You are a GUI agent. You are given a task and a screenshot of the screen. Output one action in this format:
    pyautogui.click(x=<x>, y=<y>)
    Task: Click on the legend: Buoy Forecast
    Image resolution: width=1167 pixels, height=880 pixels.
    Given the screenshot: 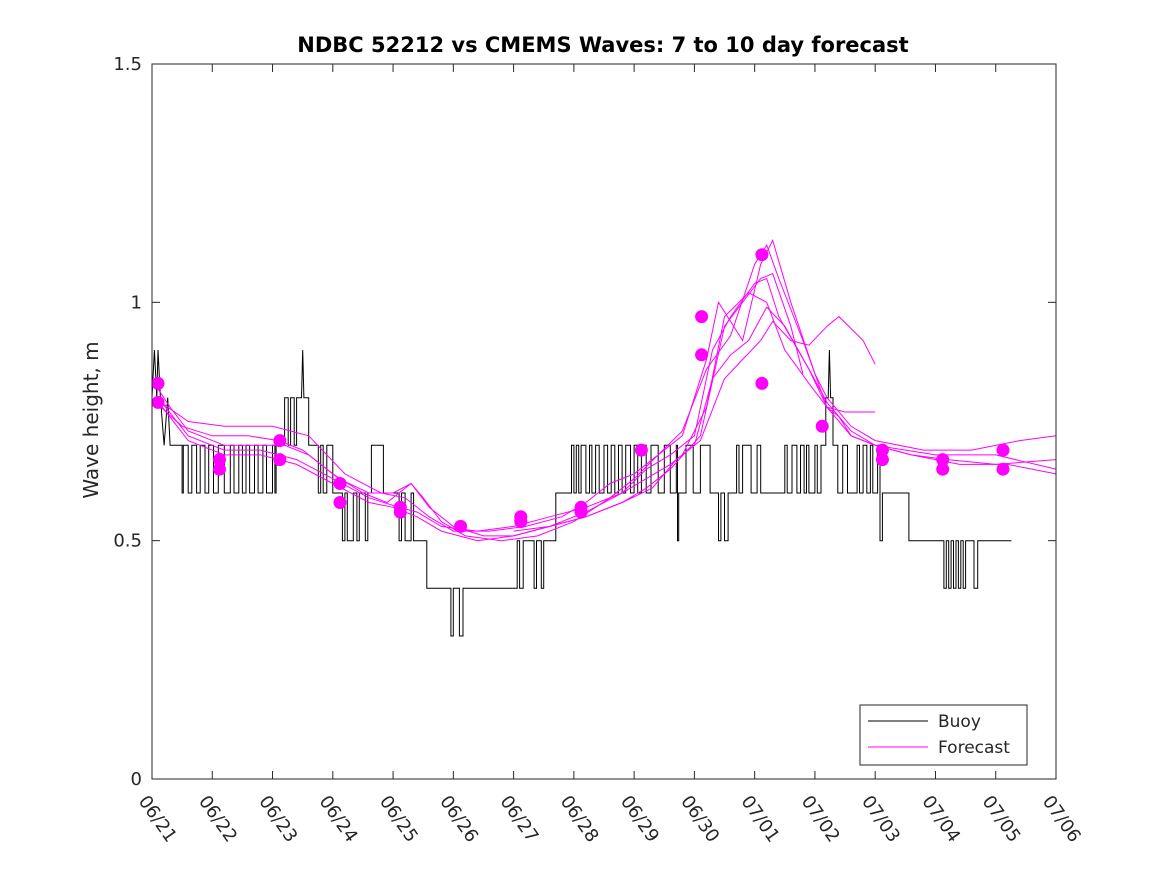 What is the action you would take?
    pyautogui.click(x=943, y=735)
    